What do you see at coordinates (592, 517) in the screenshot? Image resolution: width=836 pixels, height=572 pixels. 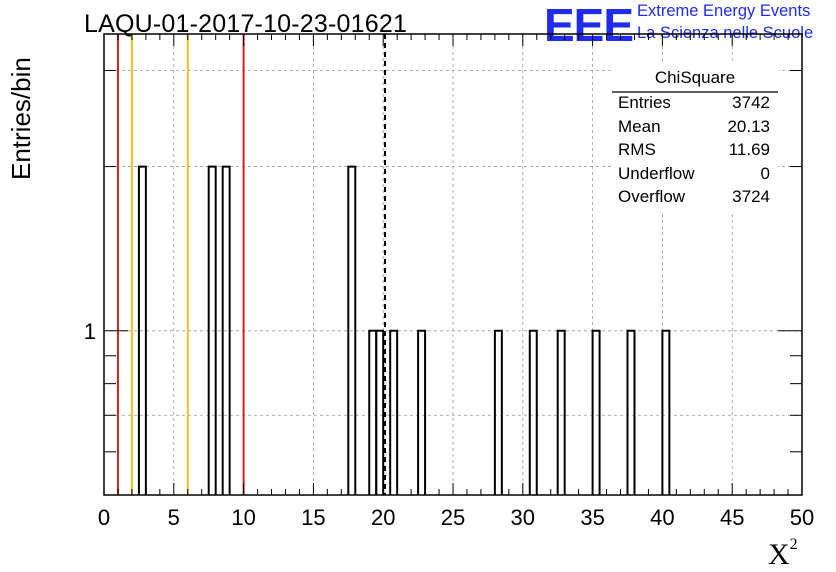 I see `x-tick-label: 35` at bounding box center [592, 517].